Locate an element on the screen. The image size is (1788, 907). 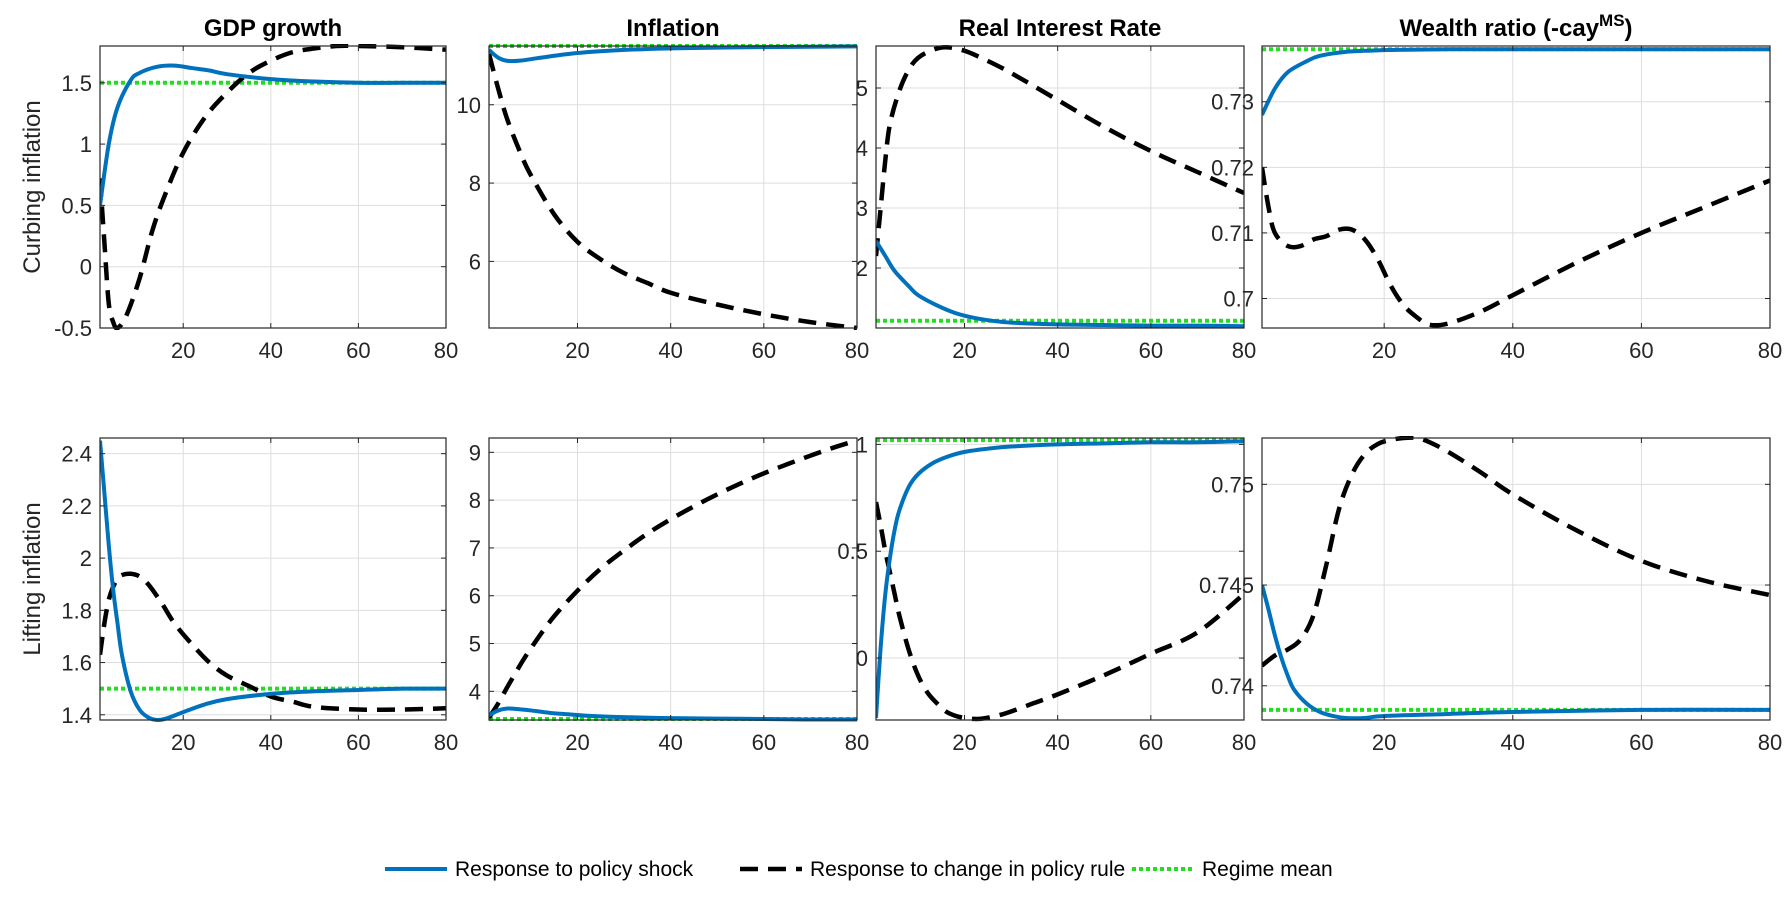
y-tick-label: 7 is located at coordinates (475, 548).